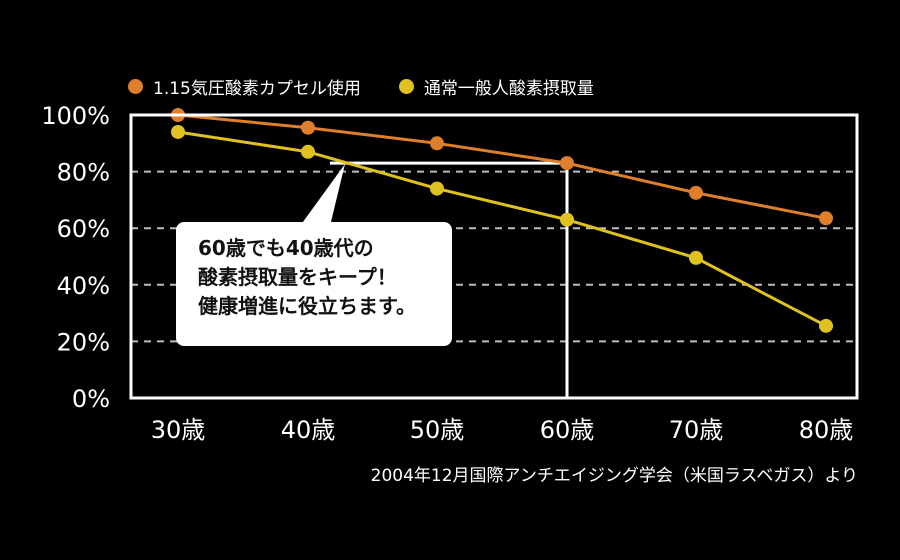 The width and height of the screenshot is (900, 560). I want to click on x-tick-label: 70歳, so click(696, 430).